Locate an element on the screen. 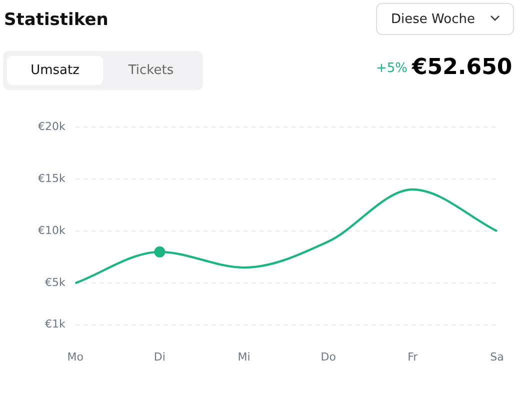  y-tick-label: €15k is located at coordinates (52, 178).